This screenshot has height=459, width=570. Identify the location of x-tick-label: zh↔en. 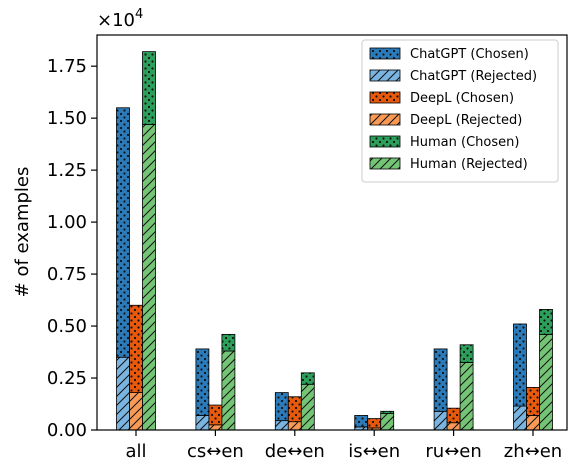
(533, 450).